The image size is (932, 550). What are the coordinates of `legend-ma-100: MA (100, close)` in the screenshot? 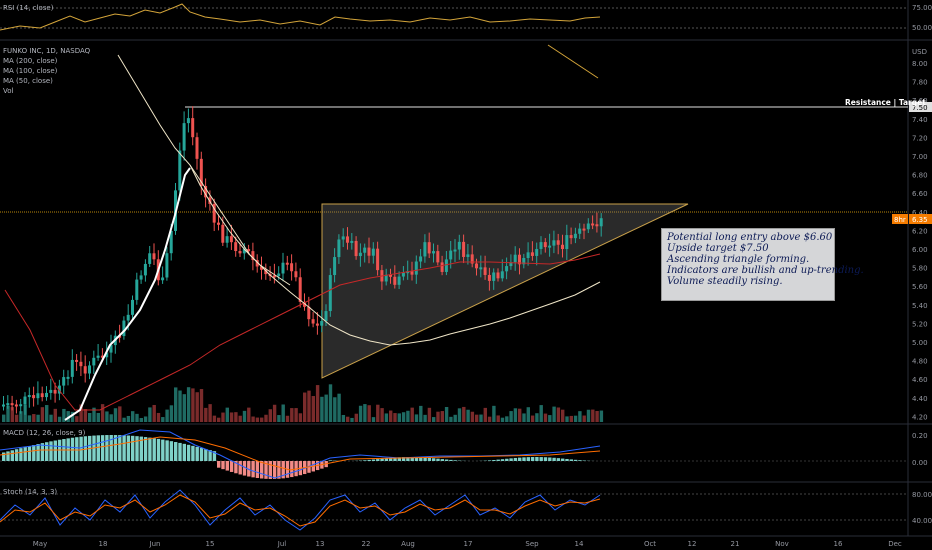 It's located at (30, 71).